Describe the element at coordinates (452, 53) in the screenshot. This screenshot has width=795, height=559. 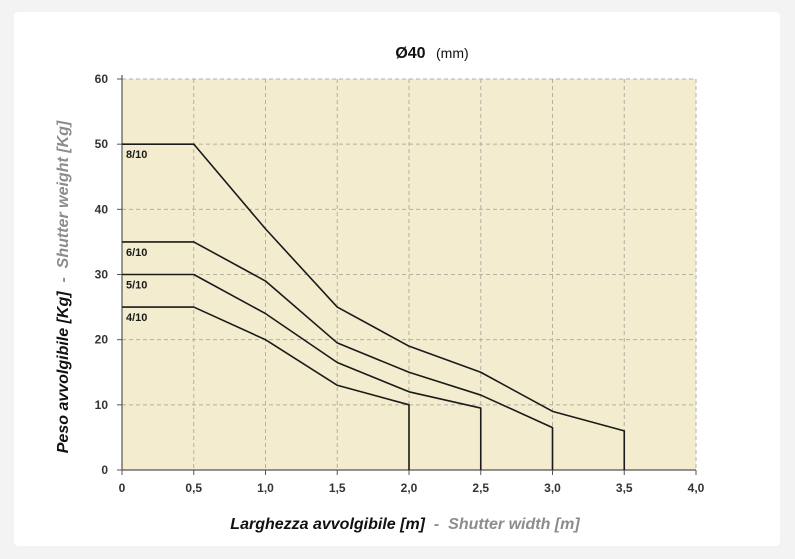
I see `chart-title-unit: (mm)` at that location.